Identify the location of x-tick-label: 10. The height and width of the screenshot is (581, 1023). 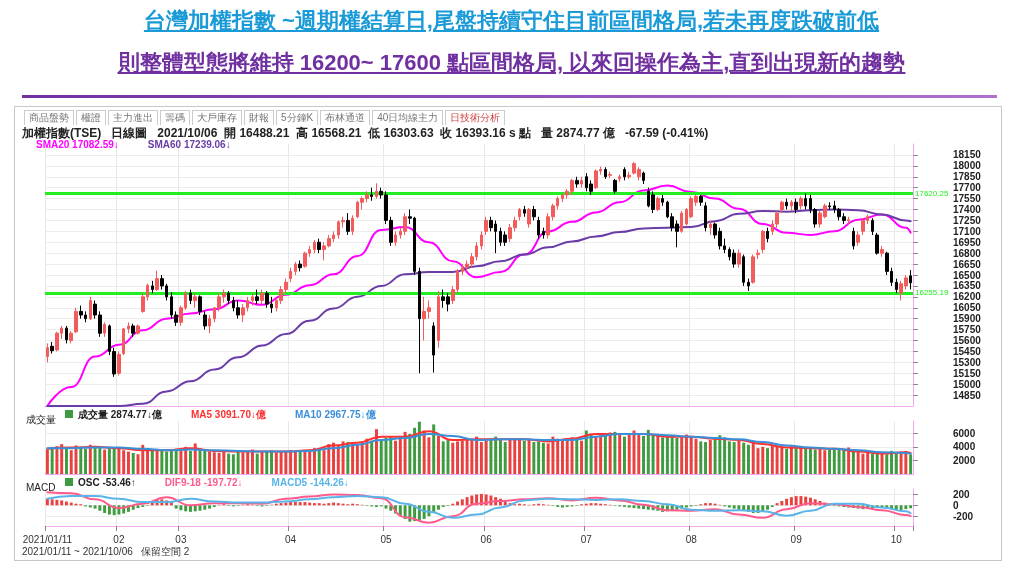
(896, 539).